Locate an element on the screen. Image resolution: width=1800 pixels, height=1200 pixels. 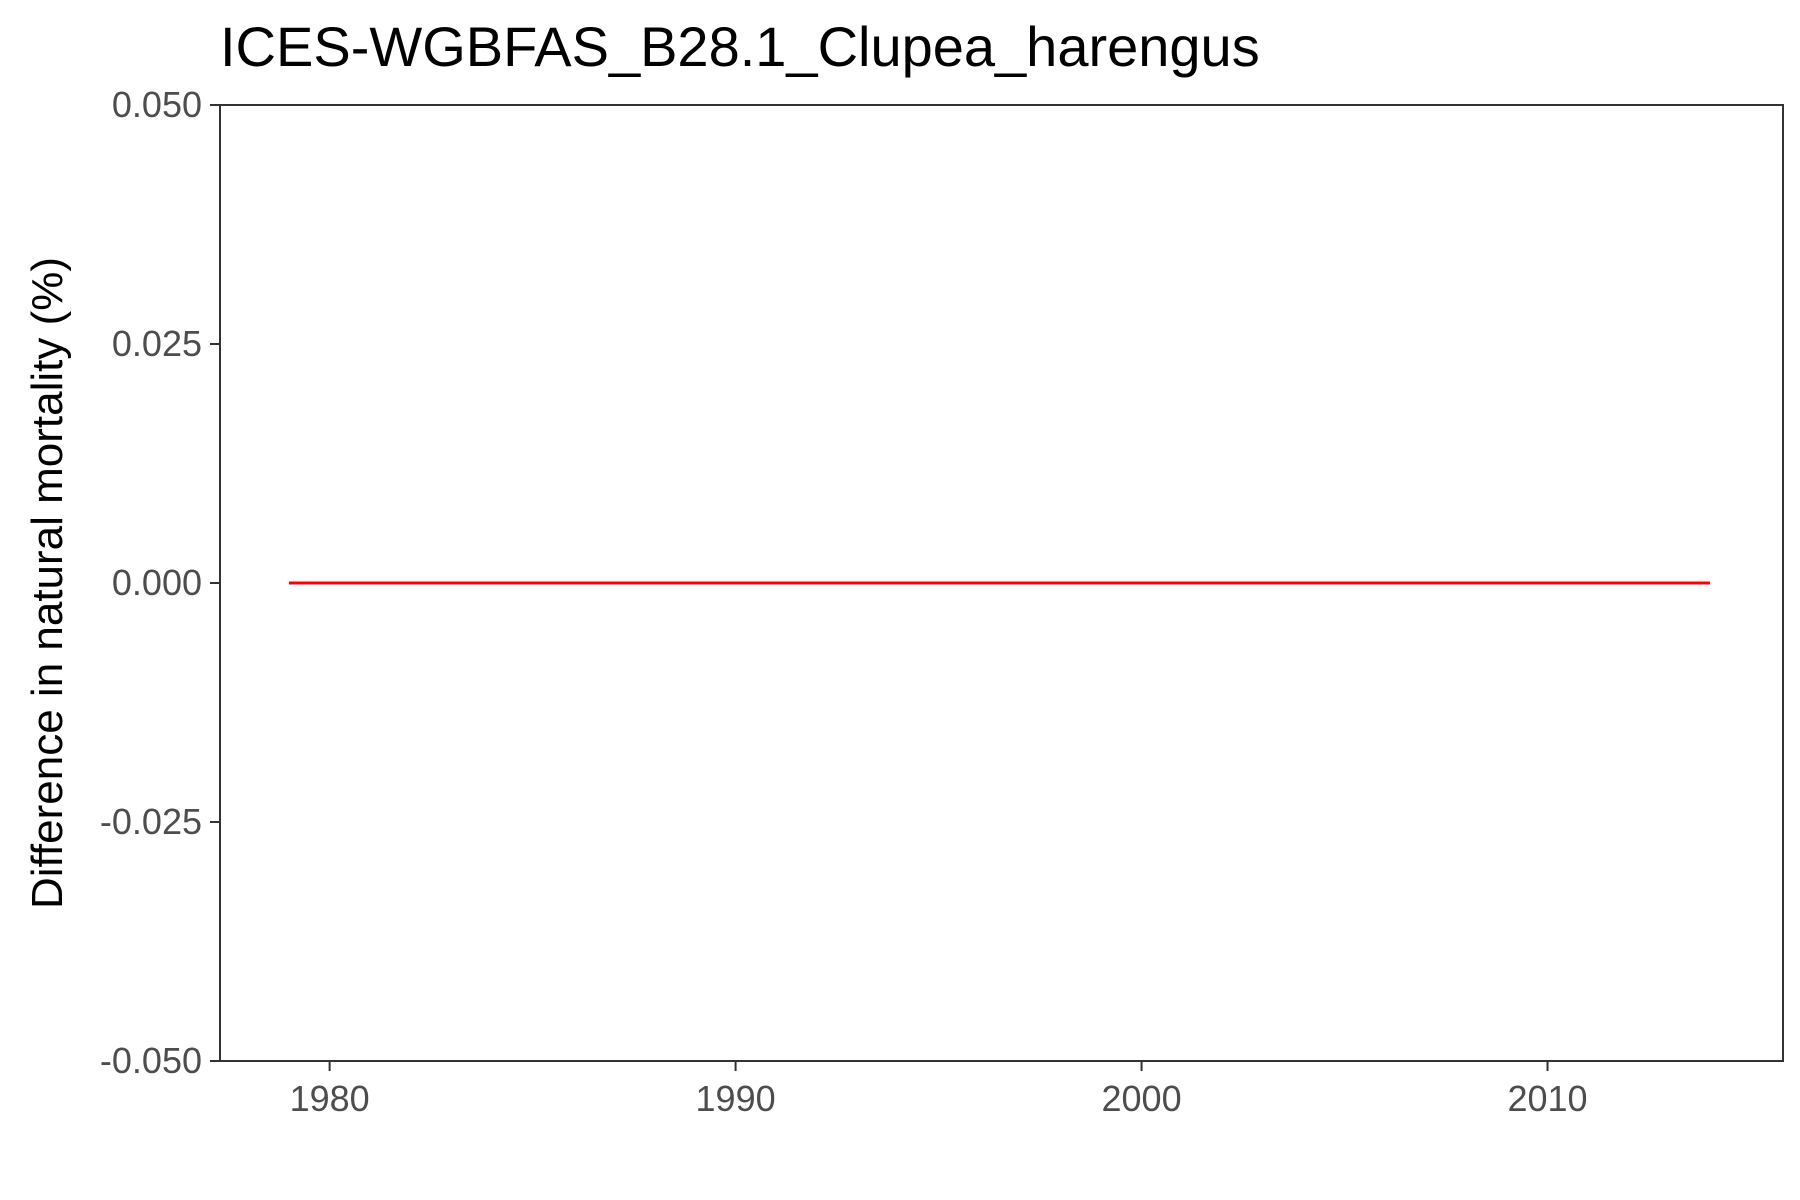
y-tick-label: 0.050 is located at coordinates (157, 104).